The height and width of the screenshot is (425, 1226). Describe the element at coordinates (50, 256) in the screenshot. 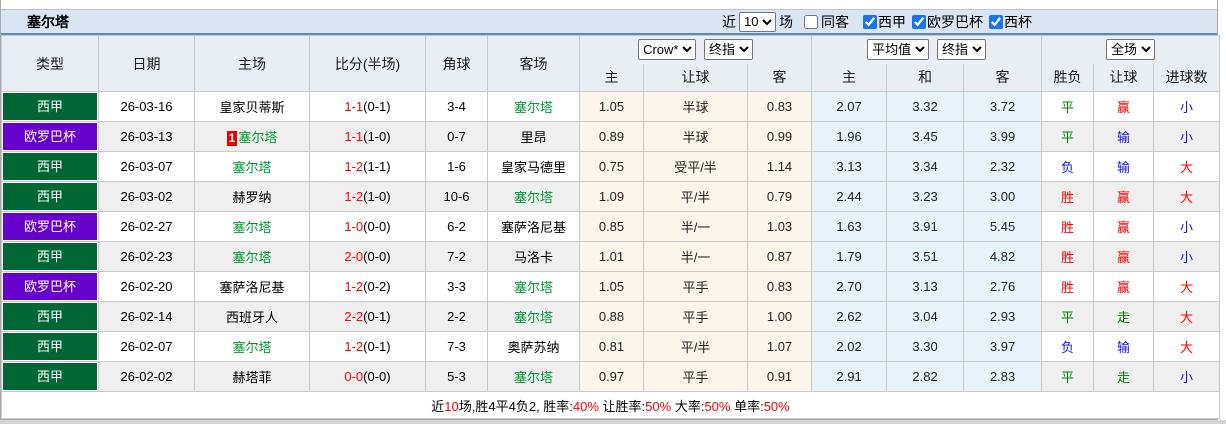

I see `match-type-cell: 西甲` at that location.